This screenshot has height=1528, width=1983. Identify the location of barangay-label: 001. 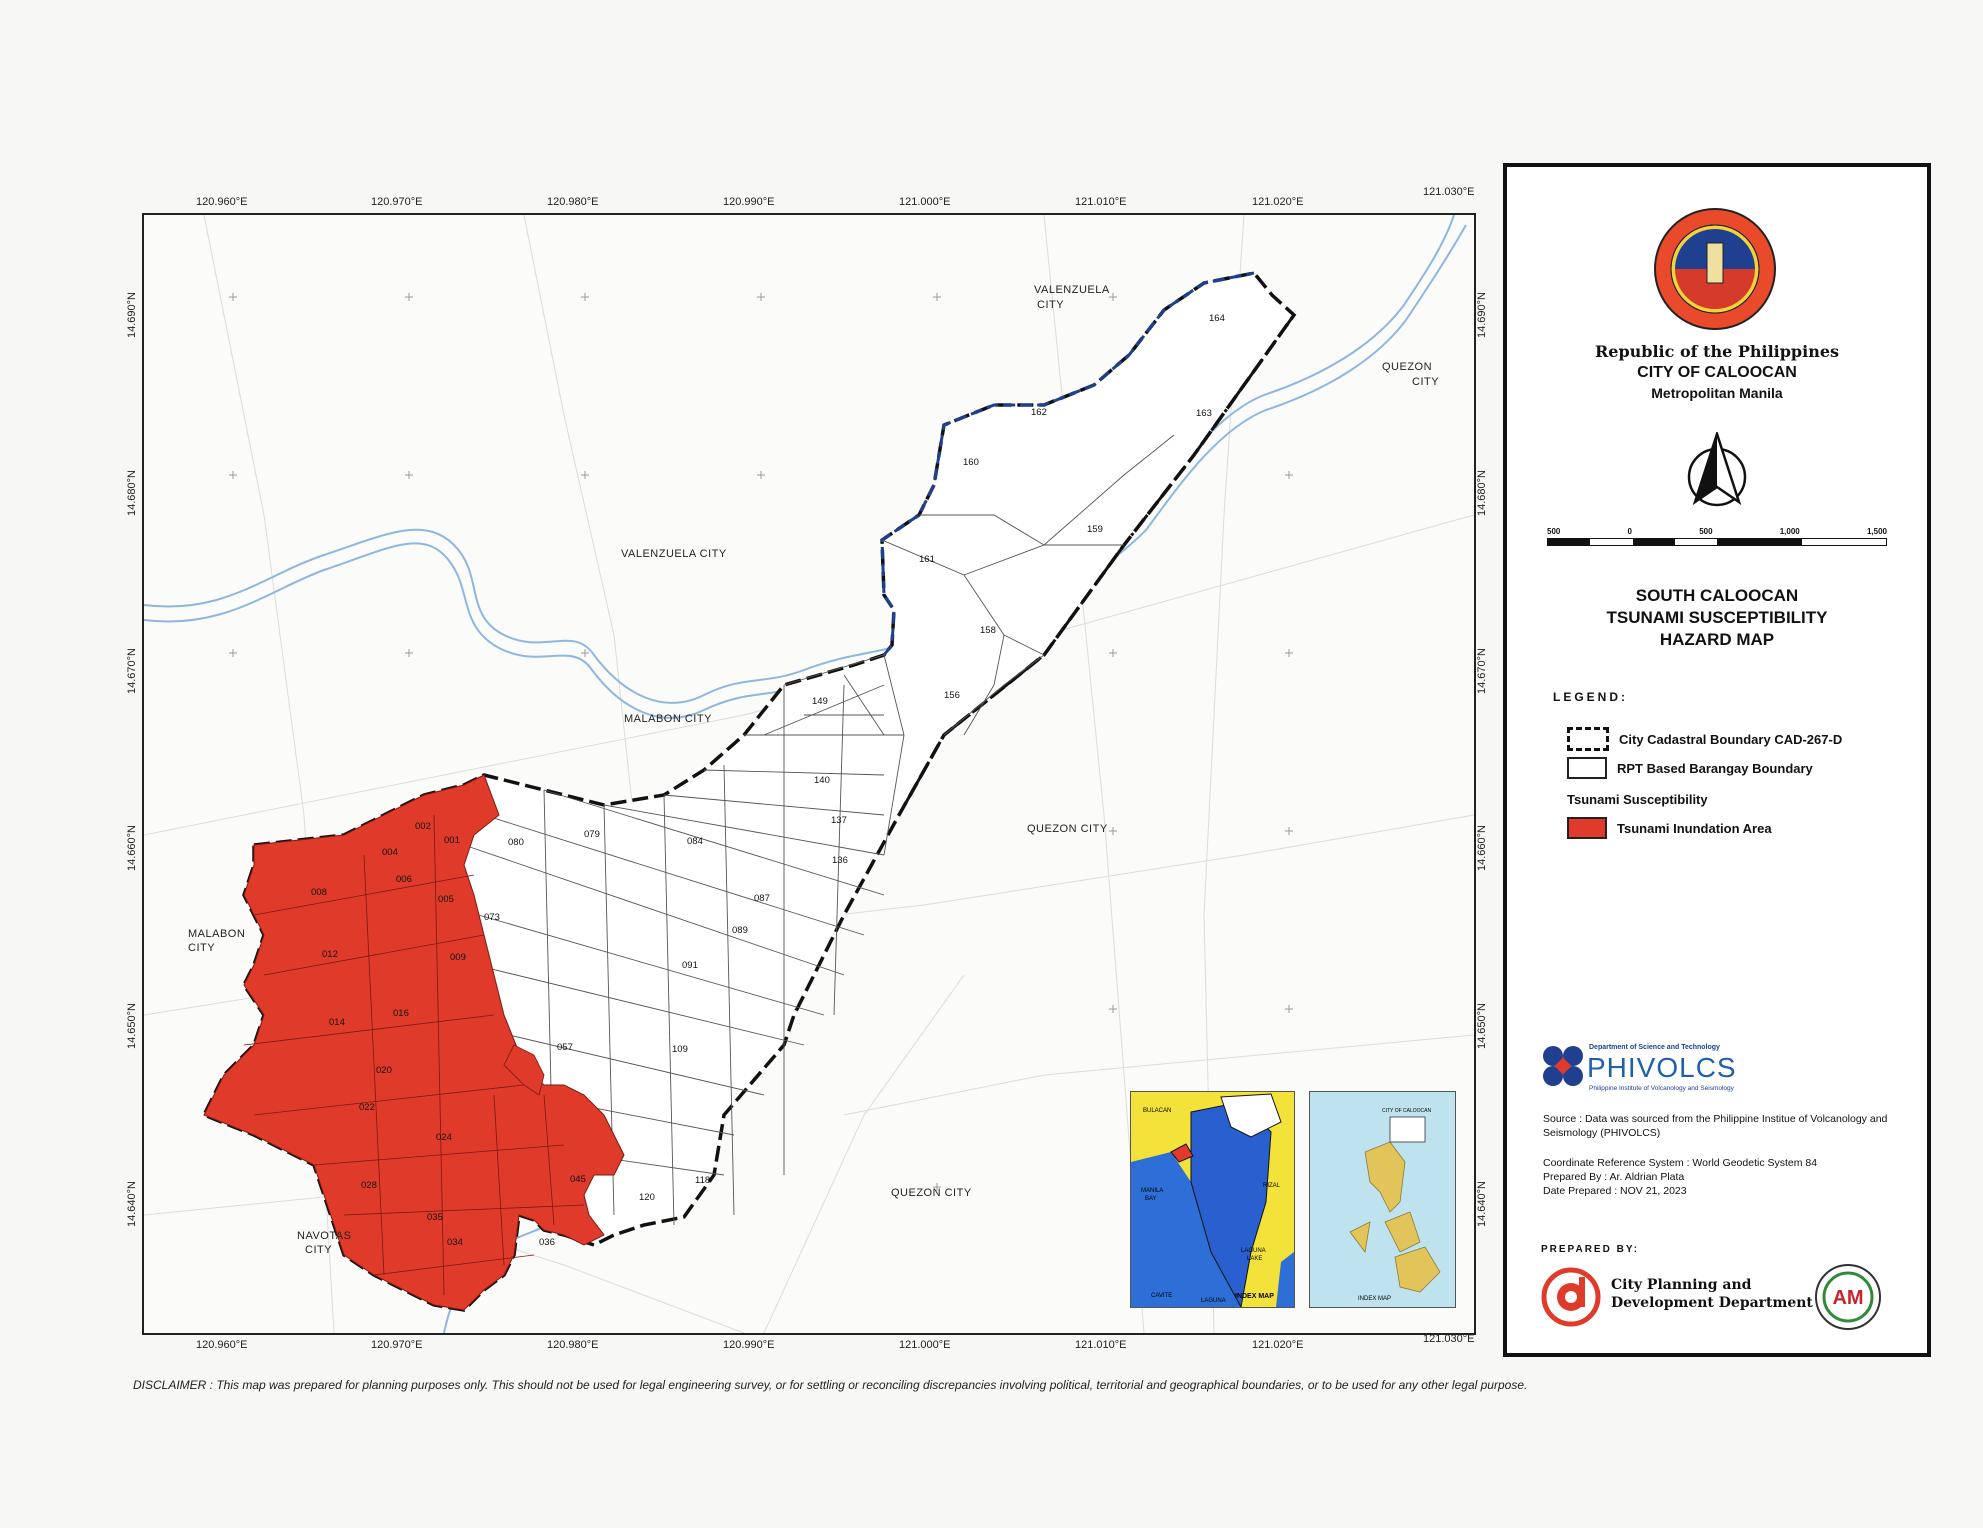
(452, 840).